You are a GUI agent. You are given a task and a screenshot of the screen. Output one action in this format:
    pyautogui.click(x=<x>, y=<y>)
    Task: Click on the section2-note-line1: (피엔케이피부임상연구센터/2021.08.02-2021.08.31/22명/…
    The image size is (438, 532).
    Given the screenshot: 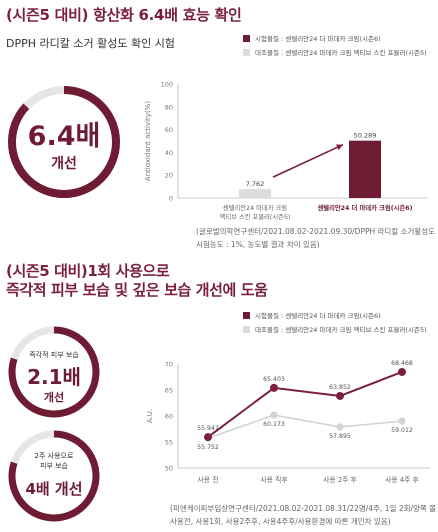 What is the action you would take?
    pyautogui.click(x=304, y=508)
    